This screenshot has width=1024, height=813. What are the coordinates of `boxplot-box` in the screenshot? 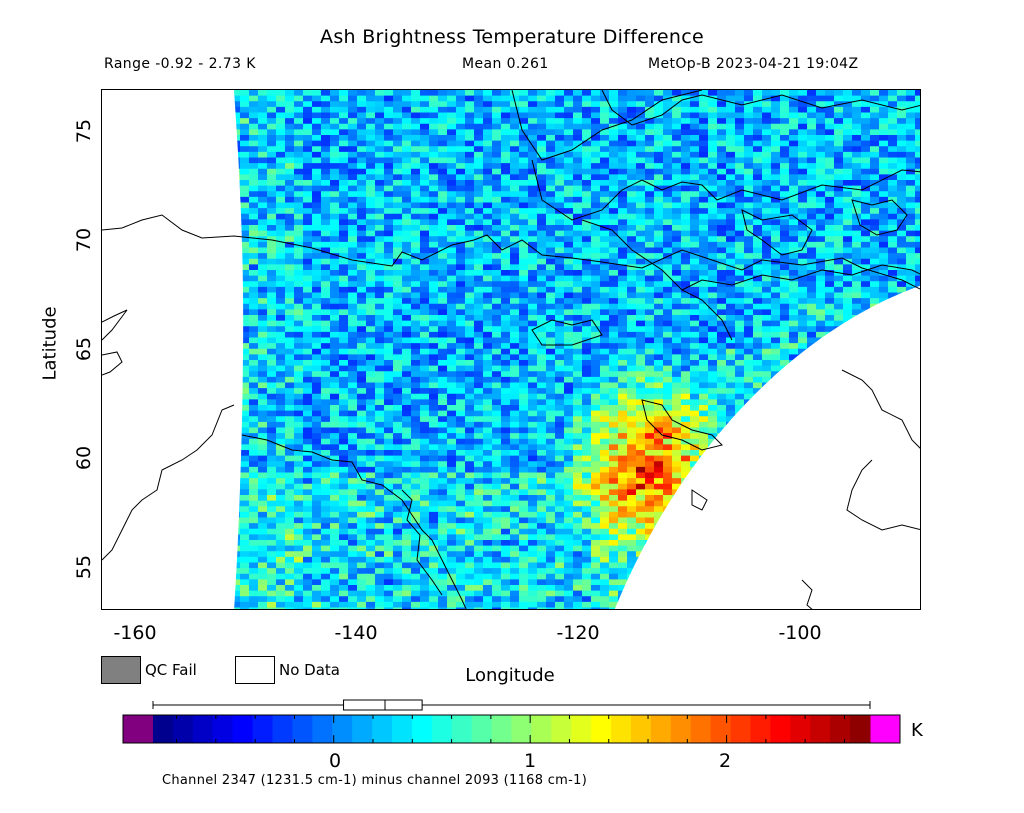 It's located at (383, 705).